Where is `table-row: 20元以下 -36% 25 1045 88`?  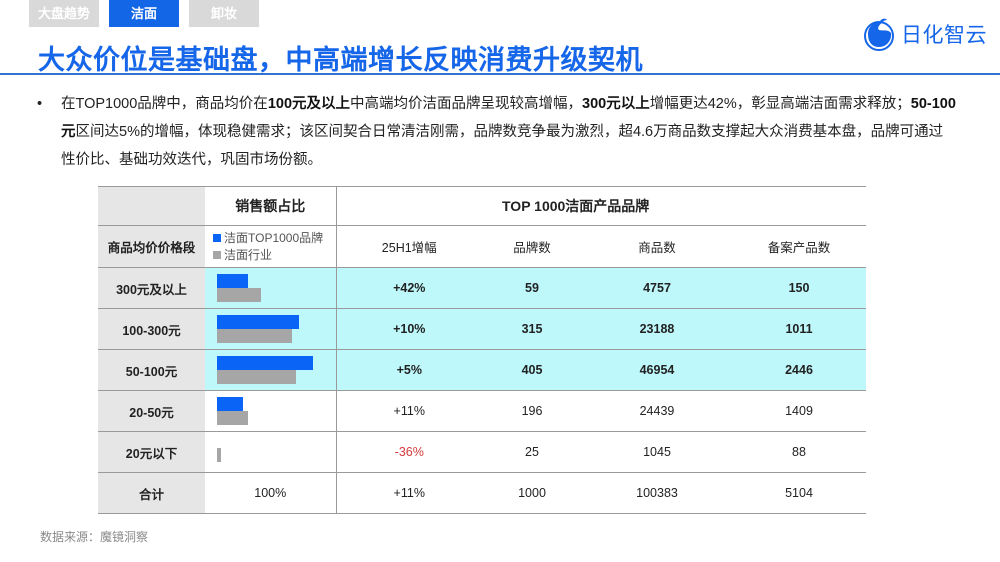
table-row: 20元以下 -36% 25 1045 88 is located at coordinates (482, 452).